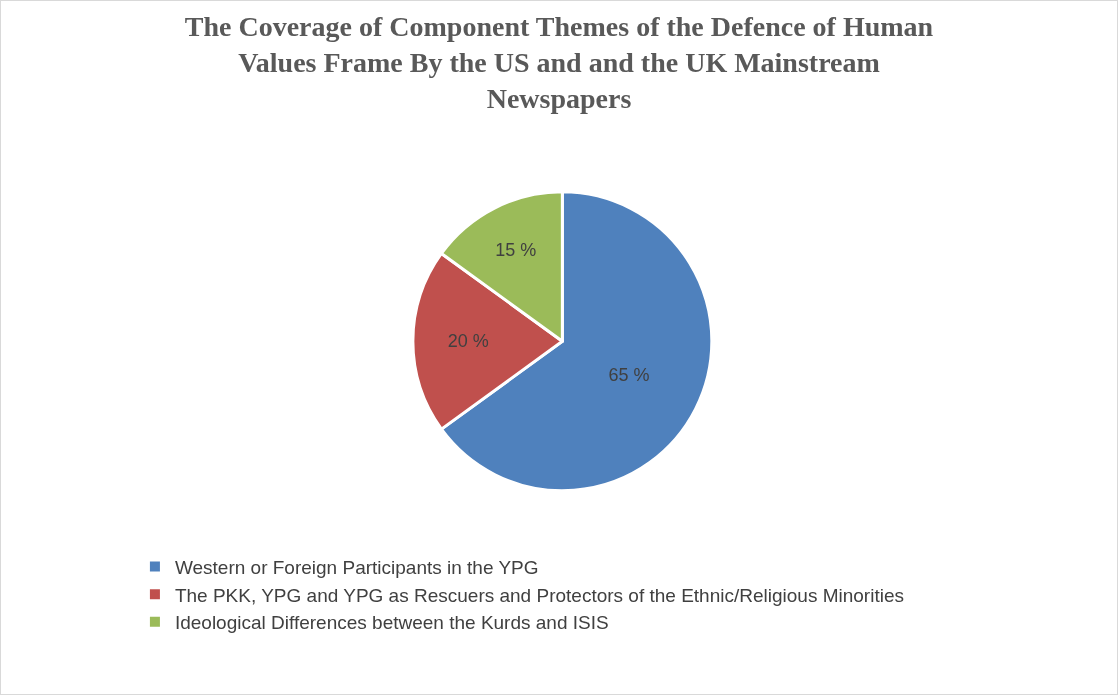 This screenshot has height=695, width=1118. I want to click on data-label: 20 %, so click(468, 341).